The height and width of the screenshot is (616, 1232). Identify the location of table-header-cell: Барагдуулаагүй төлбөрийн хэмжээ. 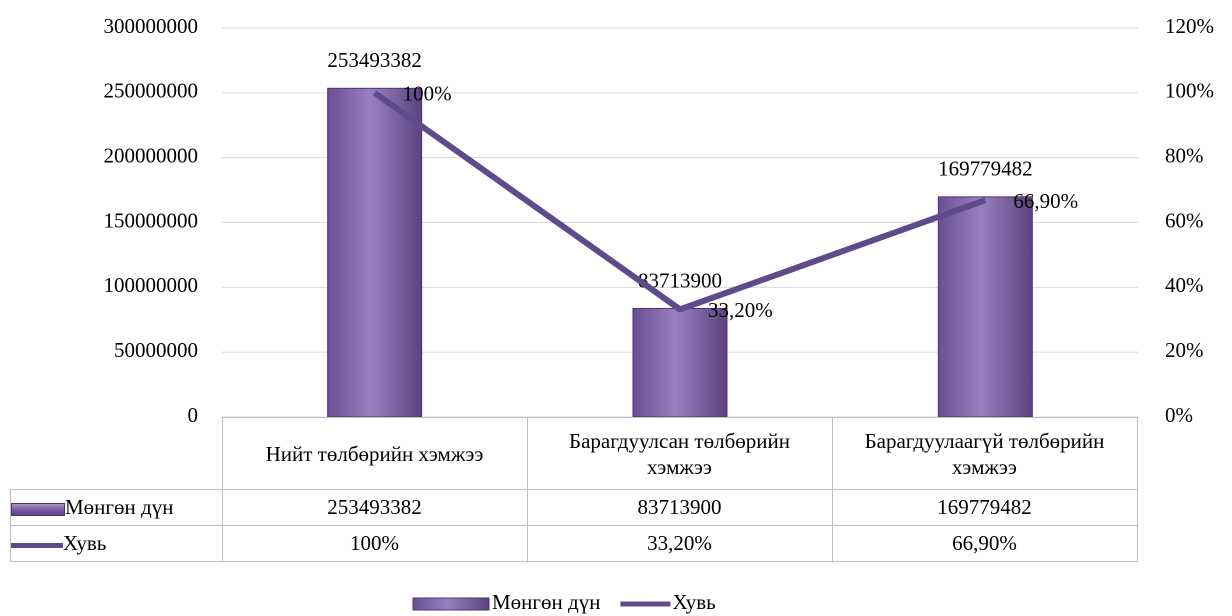
(984, 453).